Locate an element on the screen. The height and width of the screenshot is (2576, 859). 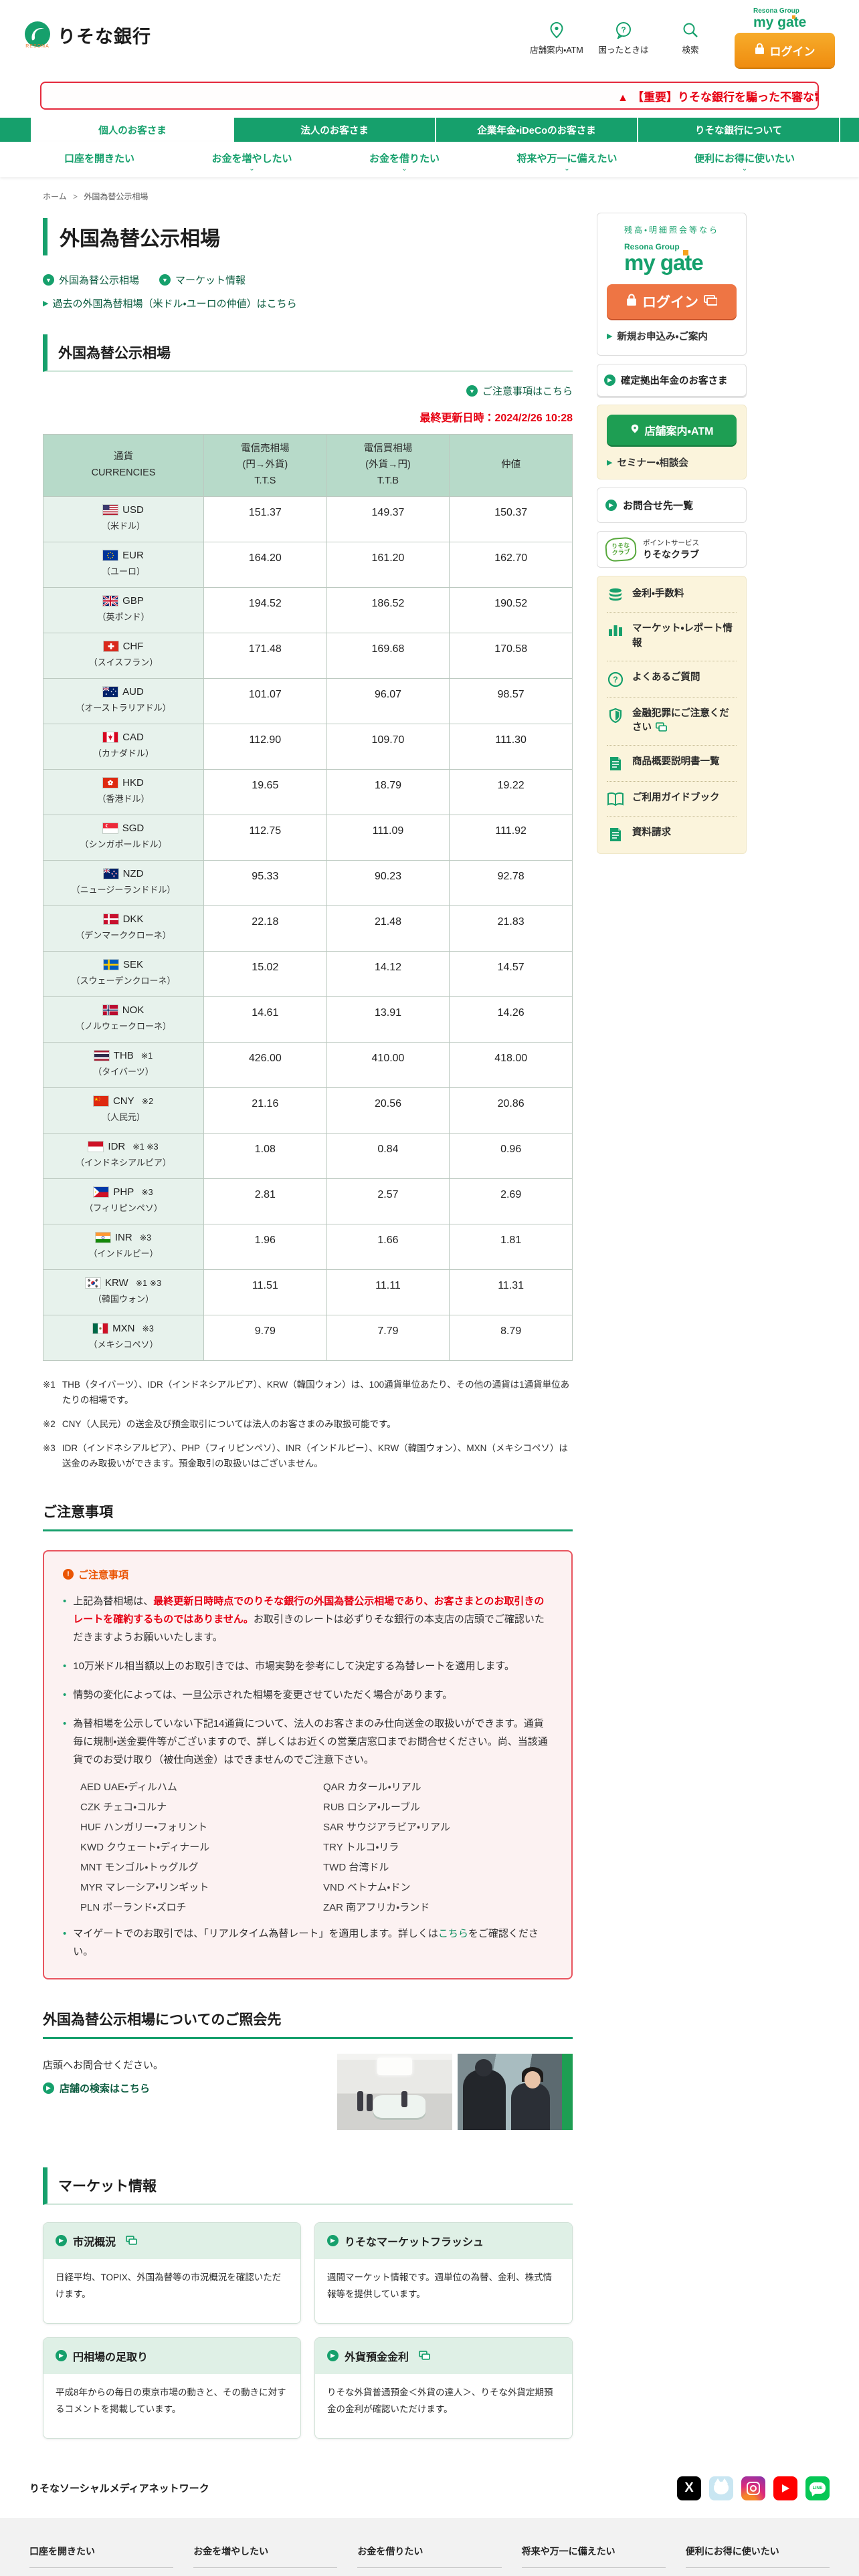
anchor-label: 外国為替公示相場 is located at coordinates (99, 280).